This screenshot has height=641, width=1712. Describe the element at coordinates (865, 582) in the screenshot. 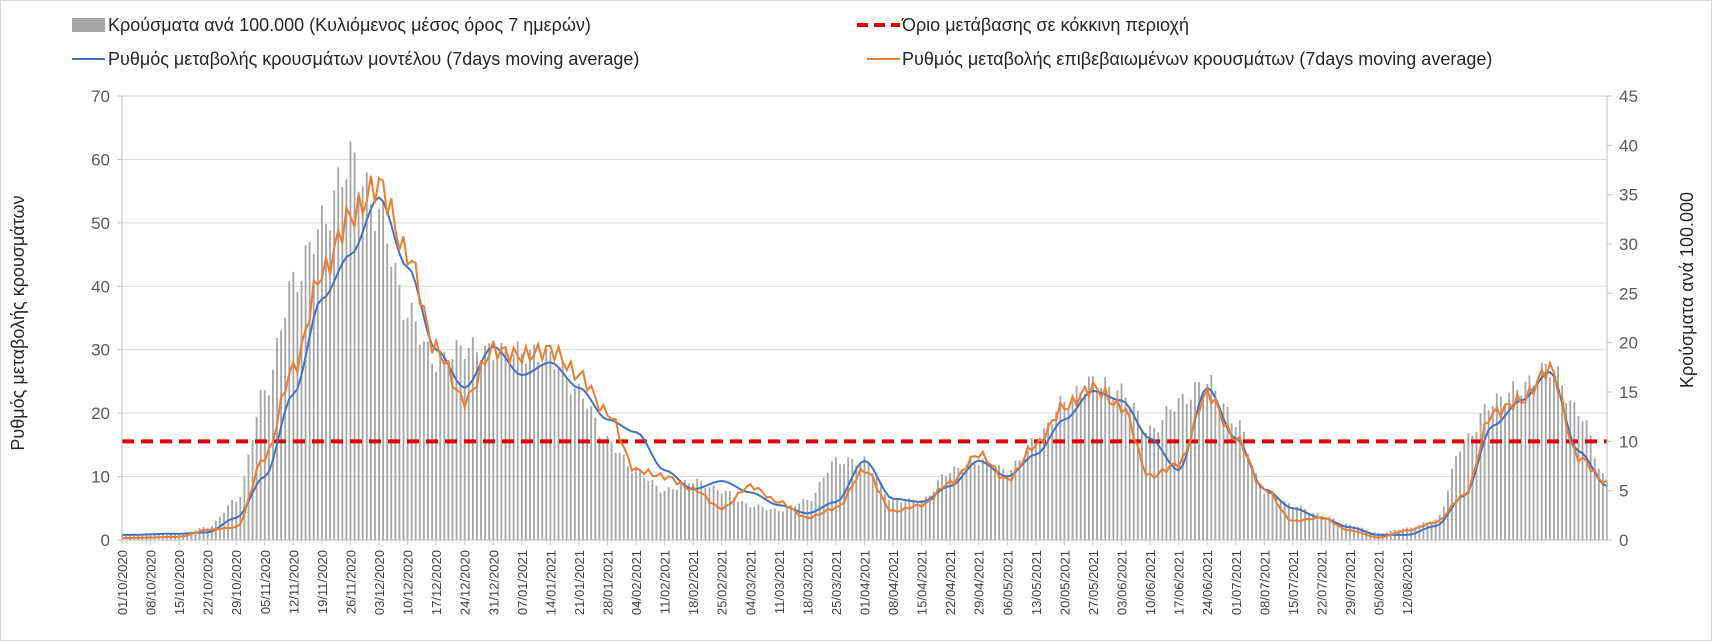

I see `x-tick-label: 01/04/2021` at that location.